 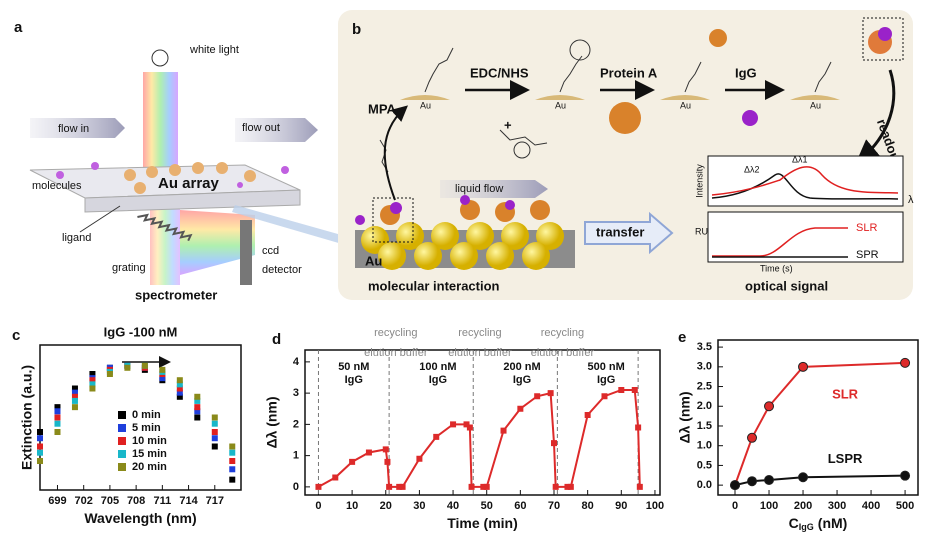 I want to click on y-tick-label: 2, so click(x=296, y=424).